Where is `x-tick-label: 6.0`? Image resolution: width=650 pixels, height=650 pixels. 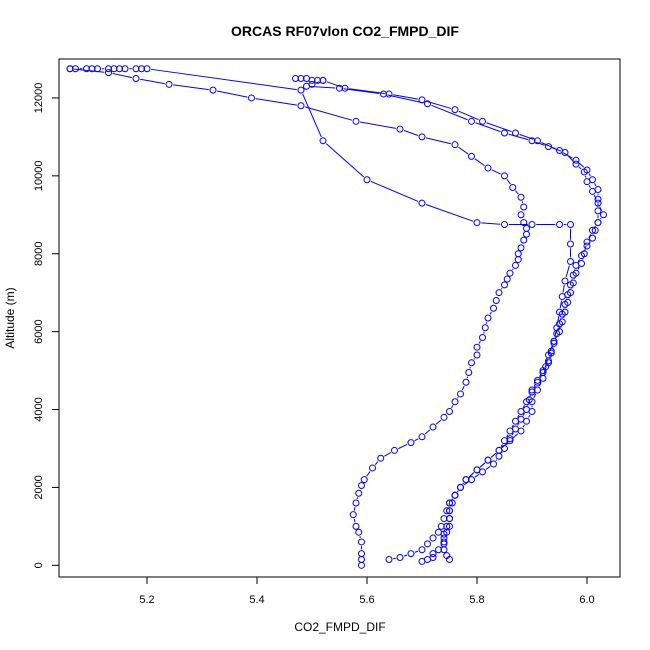
x-tick-label: 6.0 is located at coordinates (586, 600).